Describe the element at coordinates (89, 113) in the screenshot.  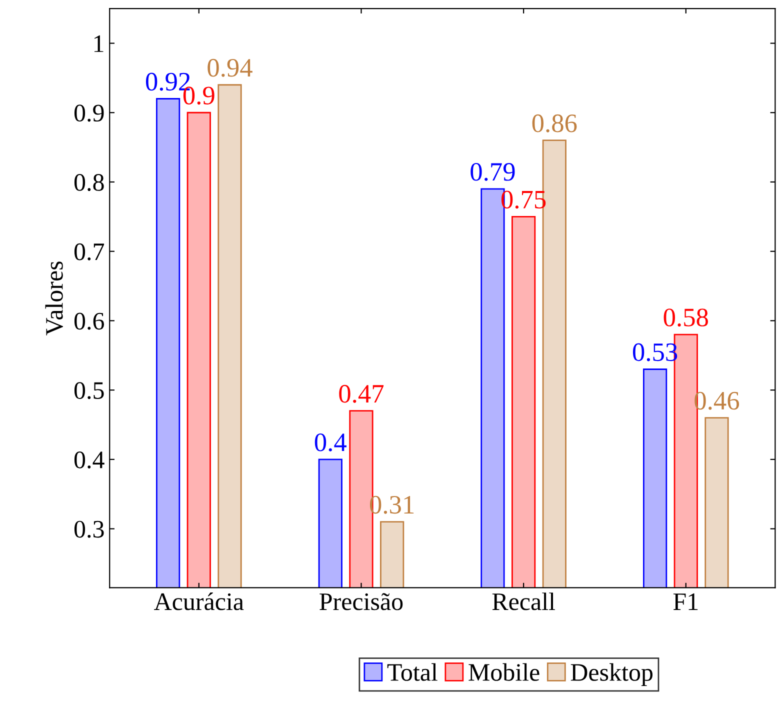
I see `y-tick-label: 0.9` at that location.